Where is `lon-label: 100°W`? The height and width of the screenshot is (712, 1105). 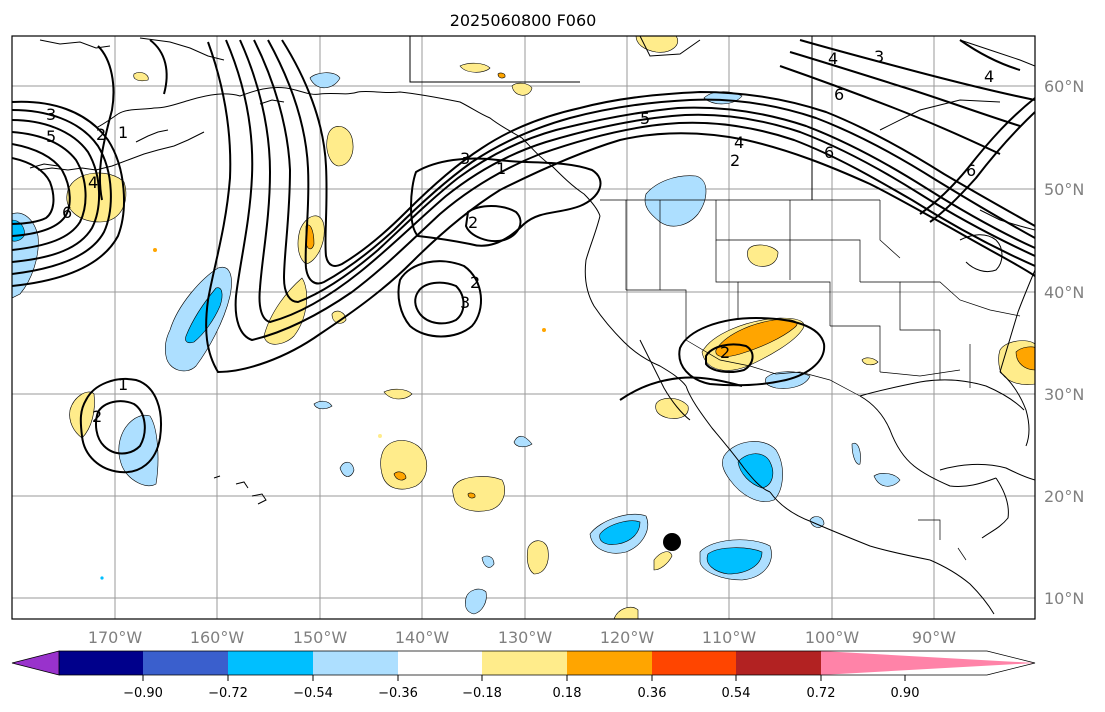
lon-label: 100°W is located at coordinates (832, 637).